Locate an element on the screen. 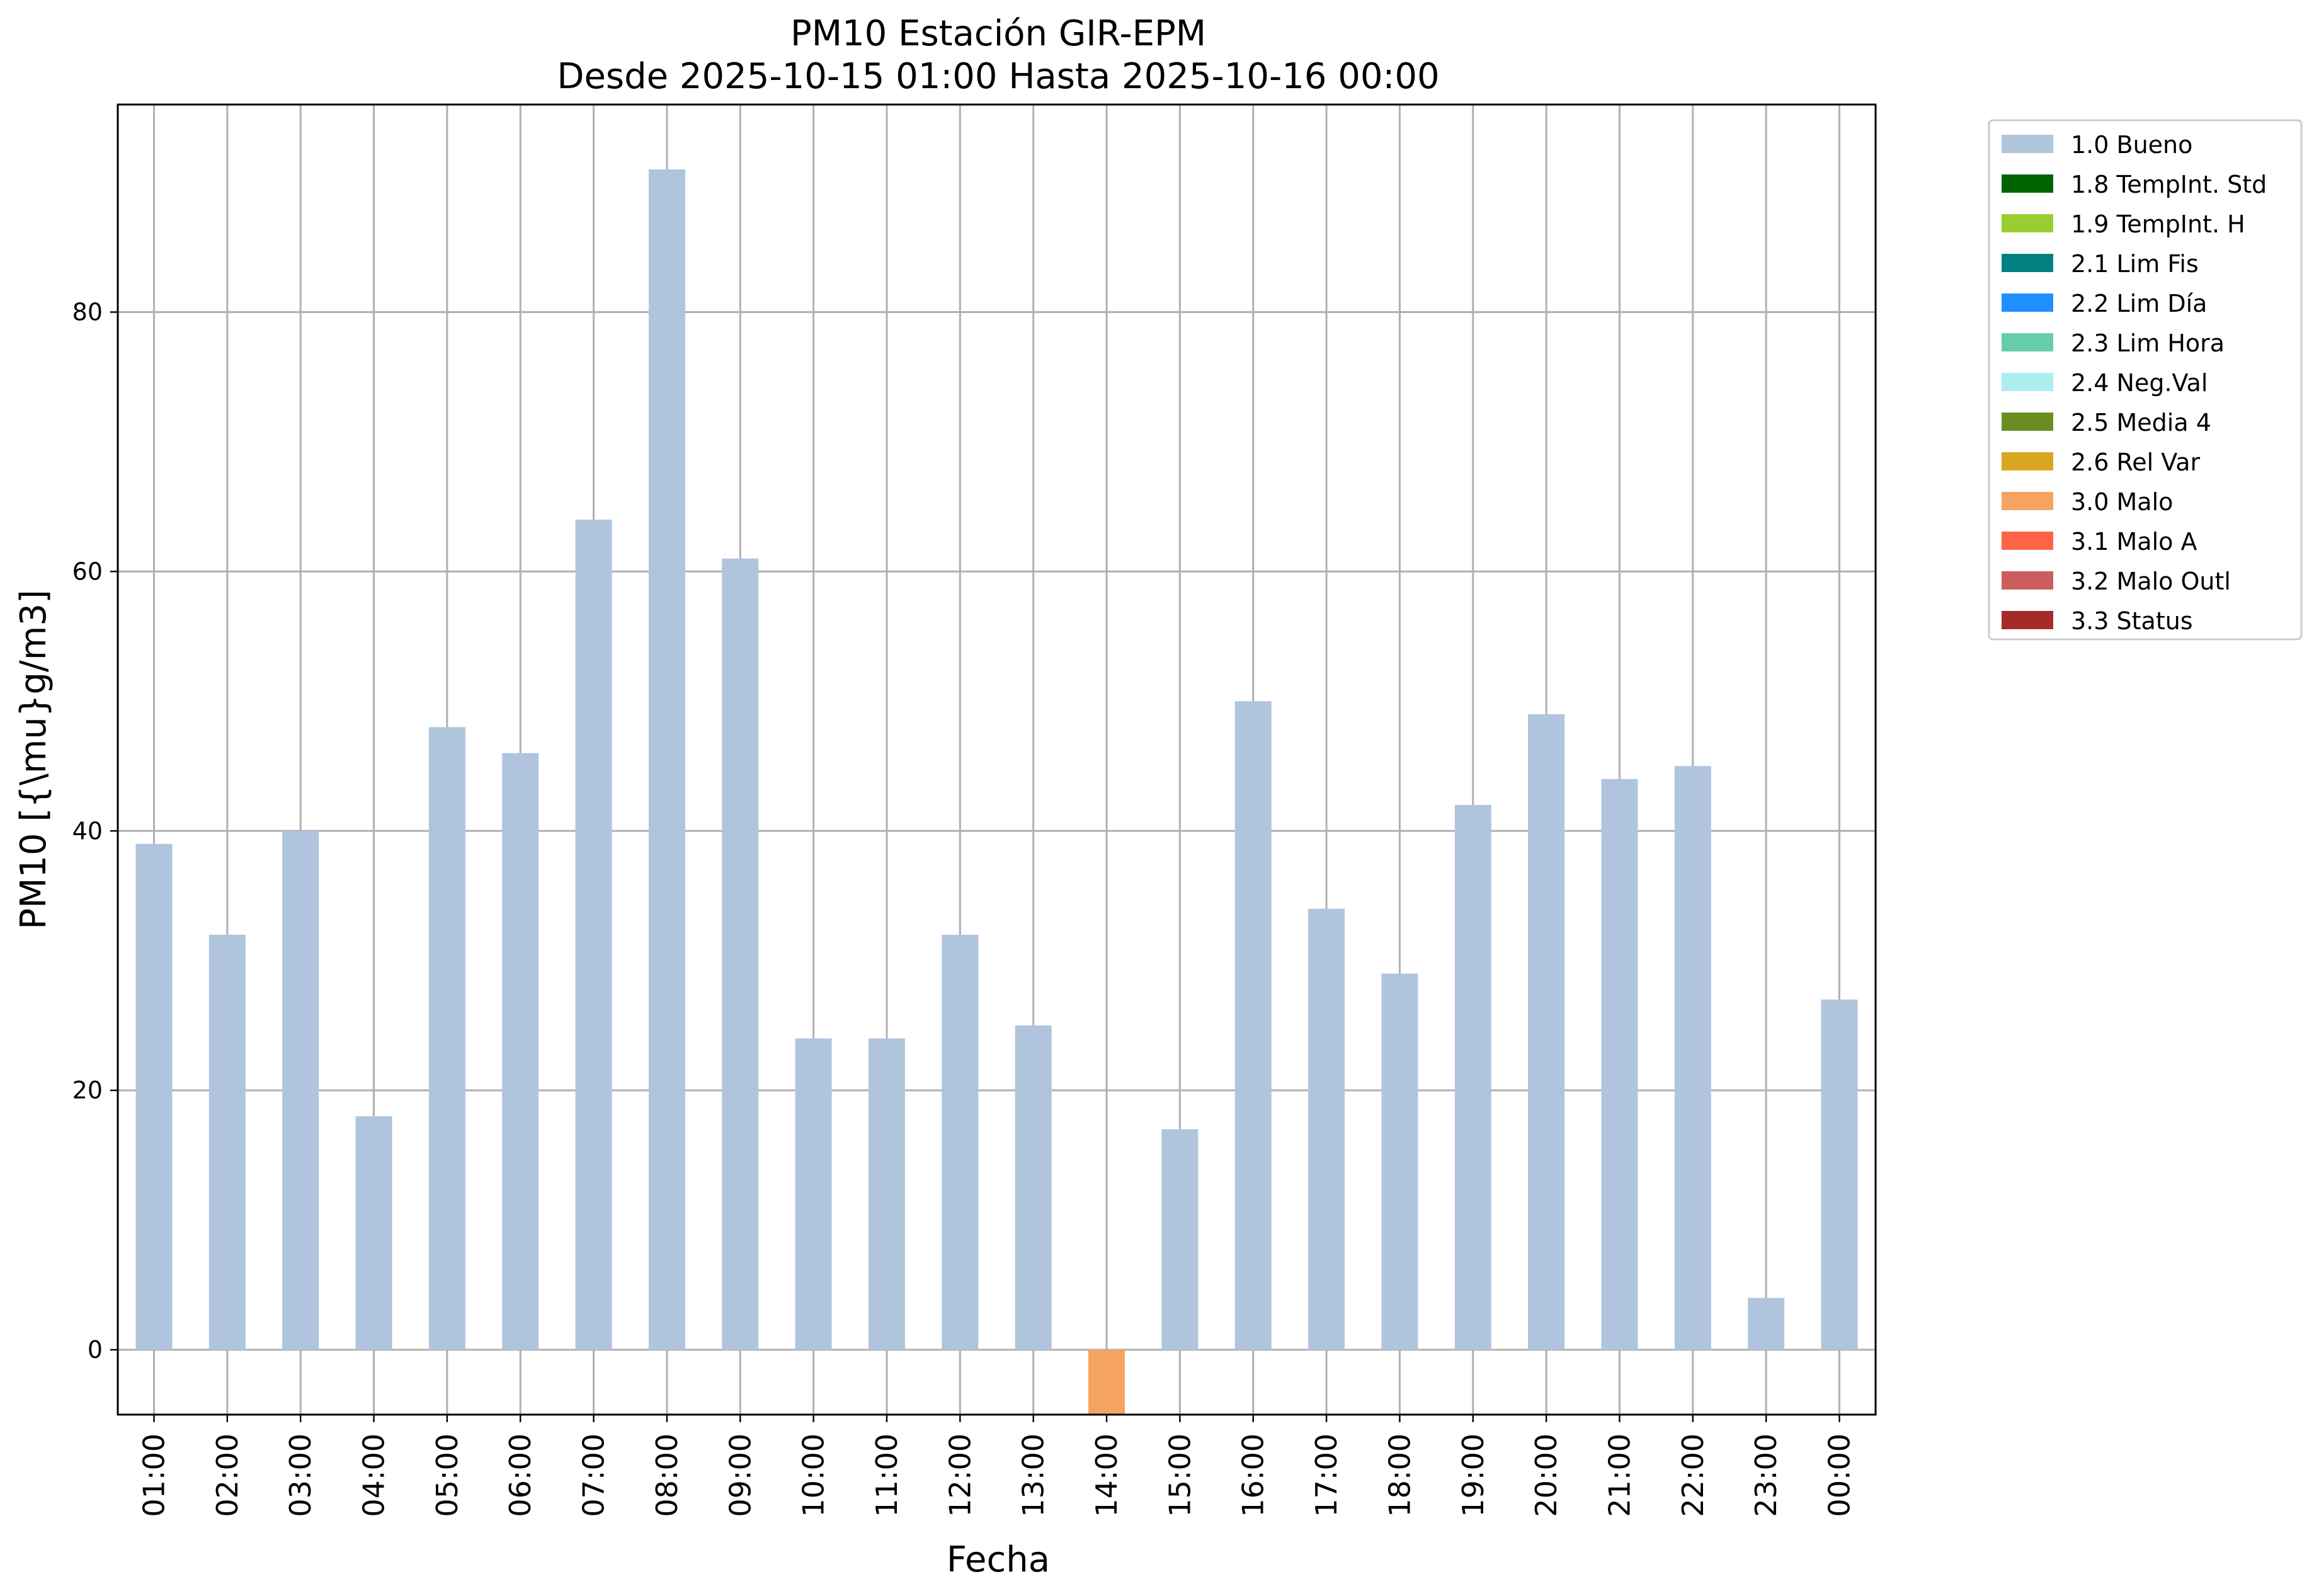 This screenshot has width=2319, height=1596. bar-1900 is located at coordinates (1472, 1077).